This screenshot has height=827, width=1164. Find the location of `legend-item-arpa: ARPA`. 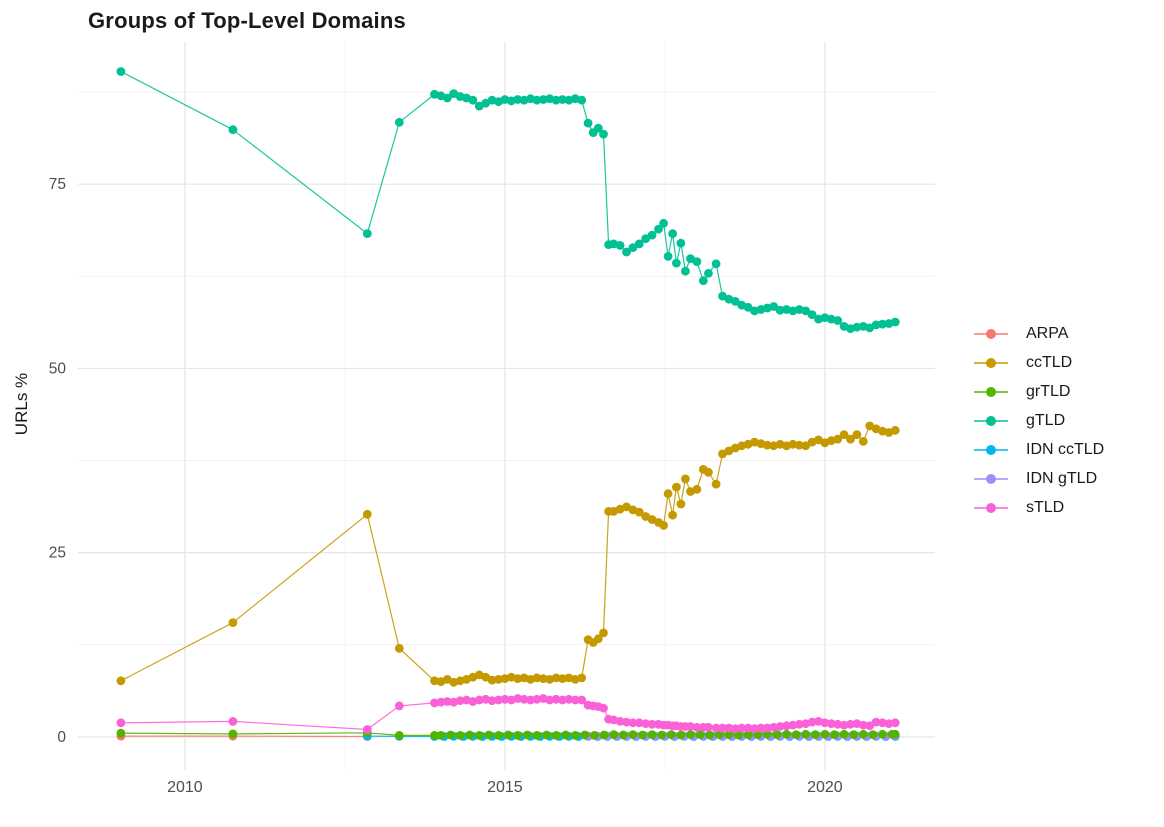

legend-item-arpa: ARPA is located at coordinates (1039, 333).